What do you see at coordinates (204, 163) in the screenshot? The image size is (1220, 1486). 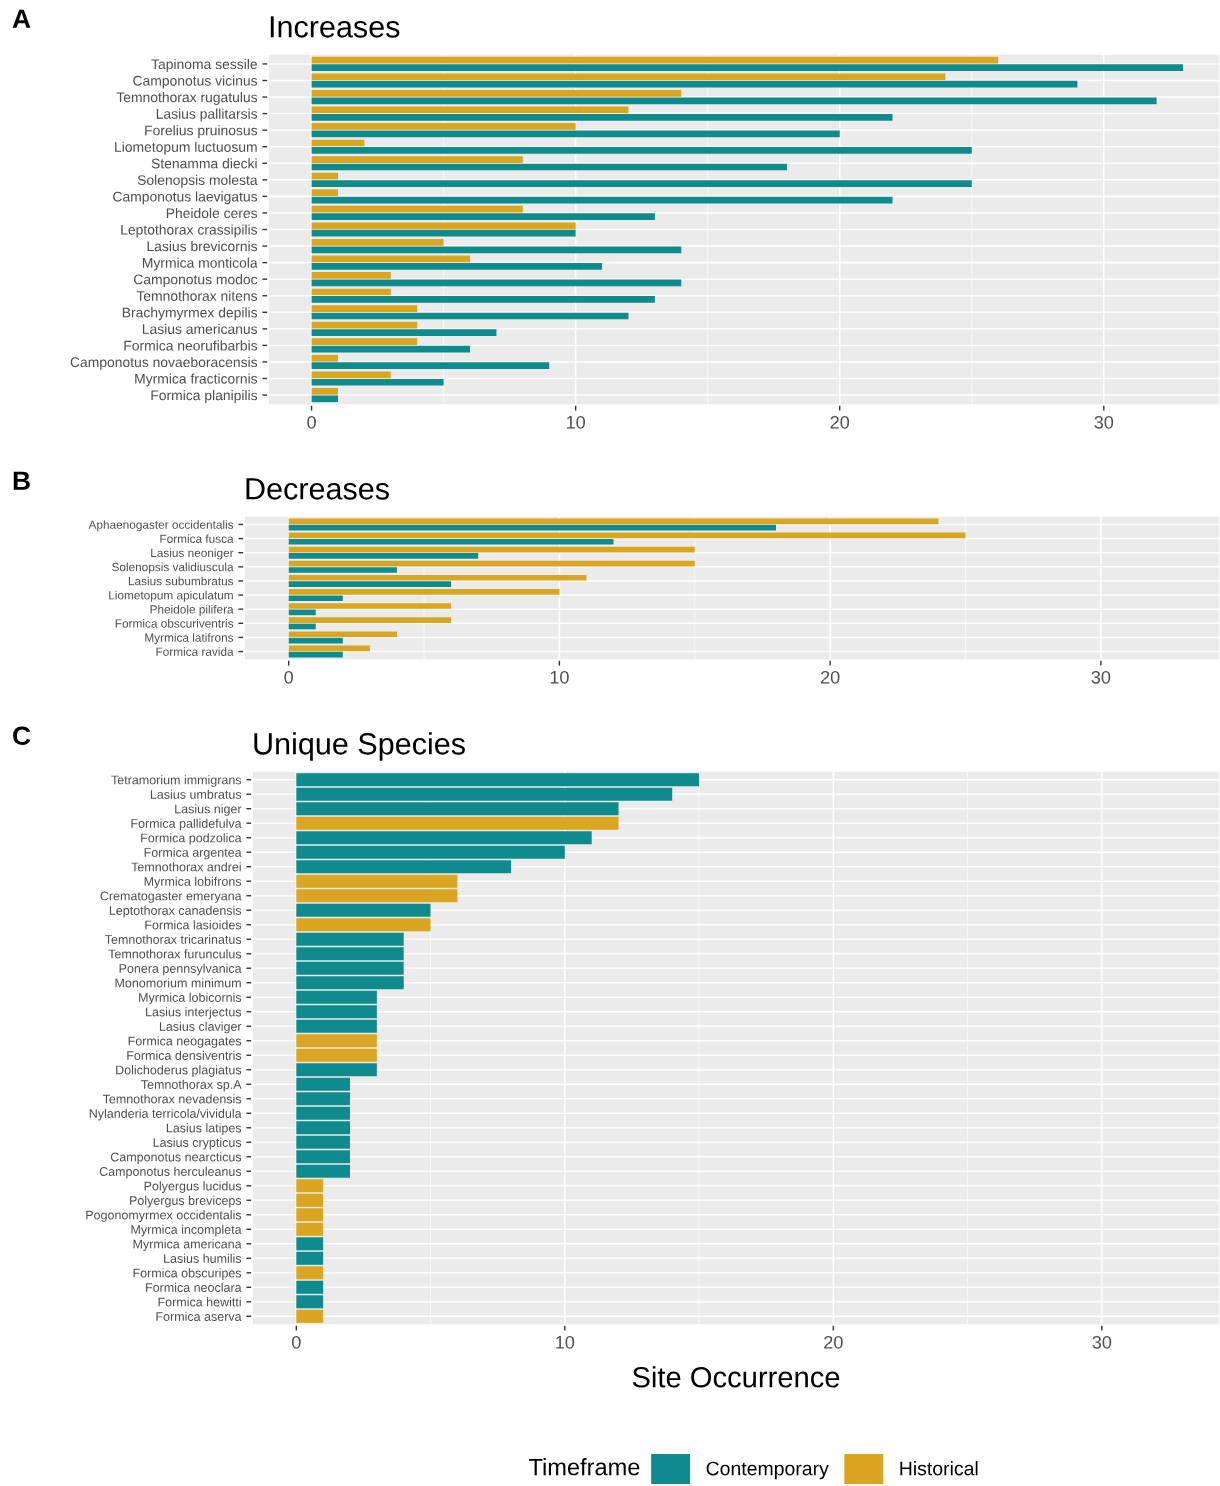 I see `y-tick-label: Stenamma diecki` at bounding box center [204, 163].